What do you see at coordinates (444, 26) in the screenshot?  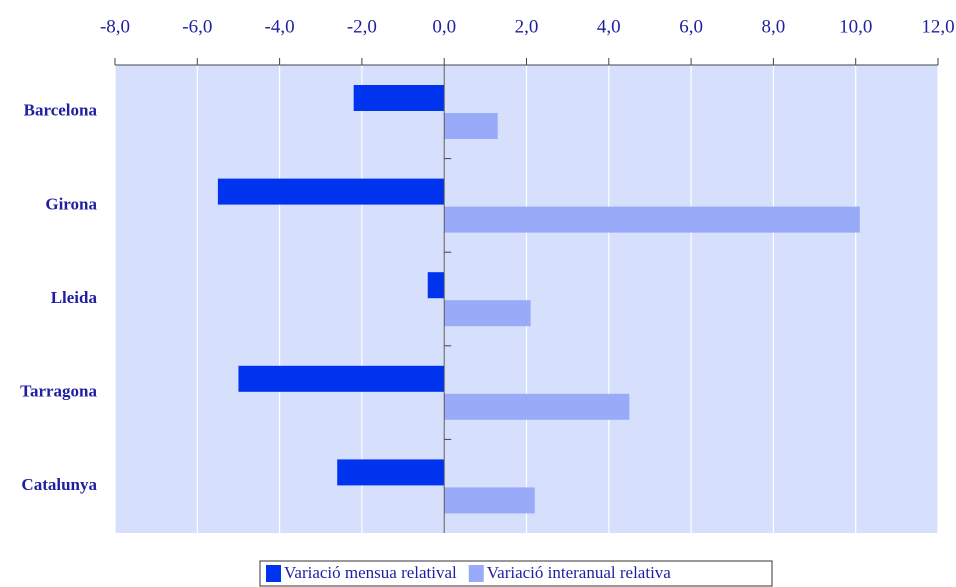 I see `x-tick-label: 0,0` at bounding box center [444, 26].